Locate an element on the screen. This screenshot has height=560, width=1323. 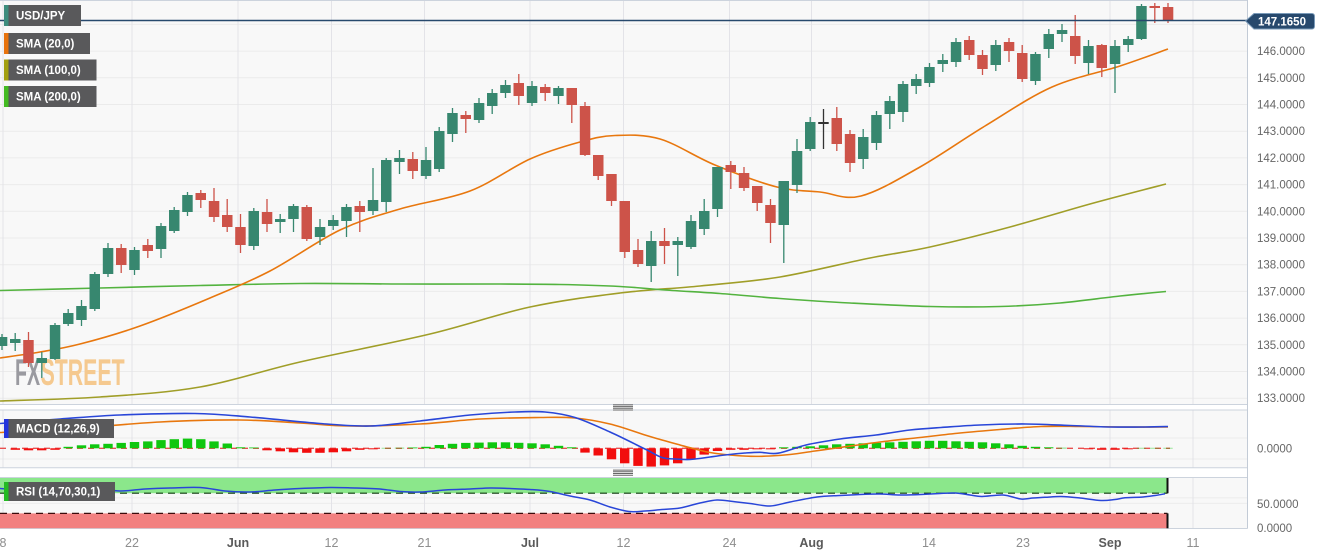
svg-text: 11 is located at coordinates (1193, 543).